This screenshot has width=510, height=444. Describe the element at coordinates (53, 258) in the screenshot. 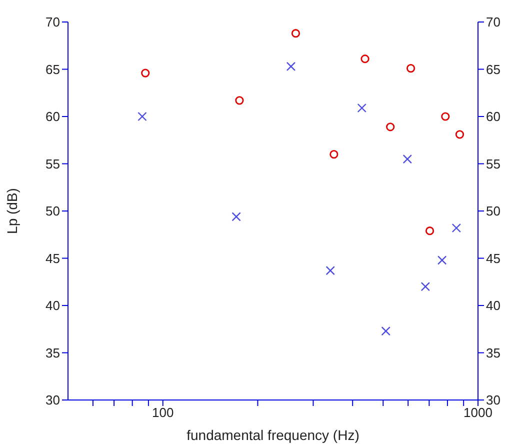

I see `y-tick-label: 45` at that location.